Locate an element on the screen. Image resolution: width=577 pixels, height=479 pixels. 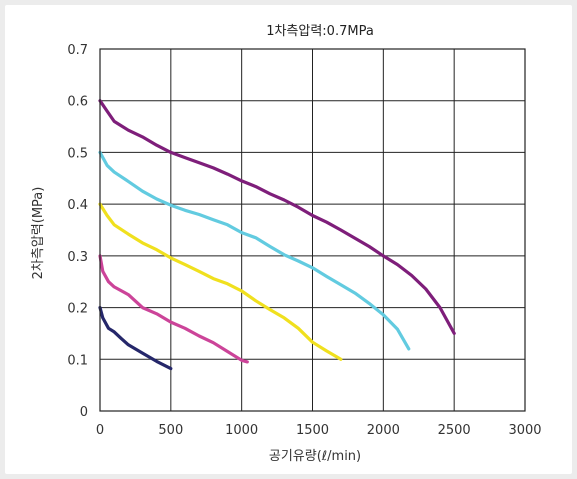
chart-title: 1차측압력:0.7MPa is located at coordinates (320, 31).